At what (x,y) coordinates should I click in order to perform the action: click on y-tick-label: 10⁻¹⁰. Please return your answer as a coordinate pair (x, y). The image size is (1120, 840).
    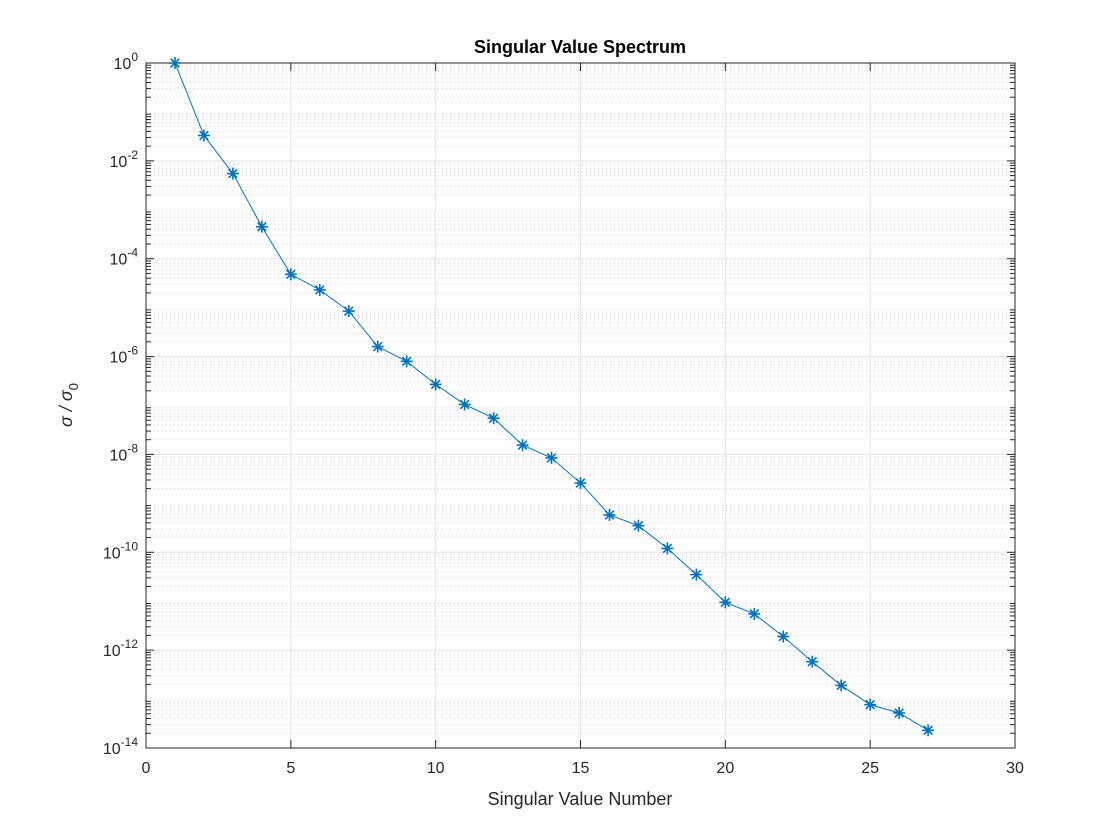
    Looking at the image, I should click on (120, 550).